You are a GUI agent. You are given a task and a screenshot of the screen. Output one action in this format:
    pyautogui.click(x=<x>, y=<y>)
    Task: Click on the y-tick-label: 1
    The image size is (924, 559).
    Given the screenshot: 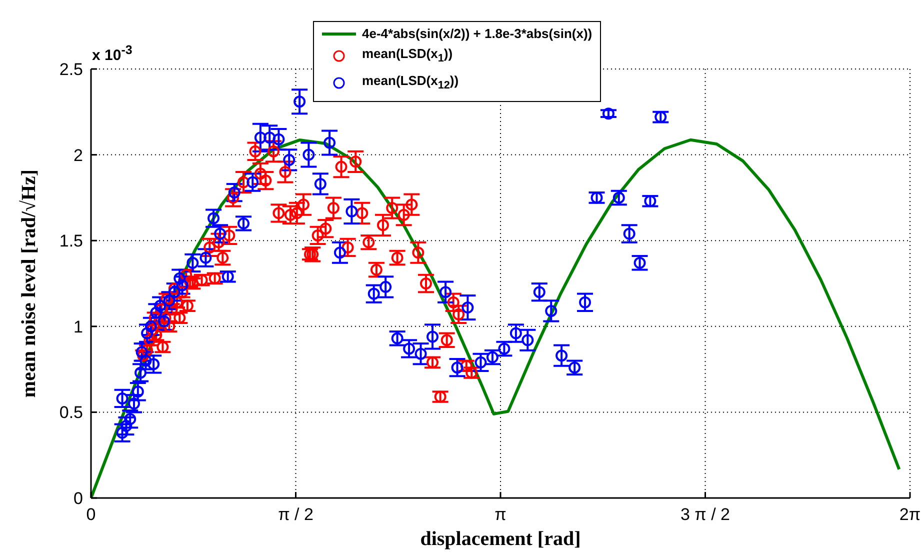 What is the action you would take?
    pyautogui.click(x=78, y=326)
    